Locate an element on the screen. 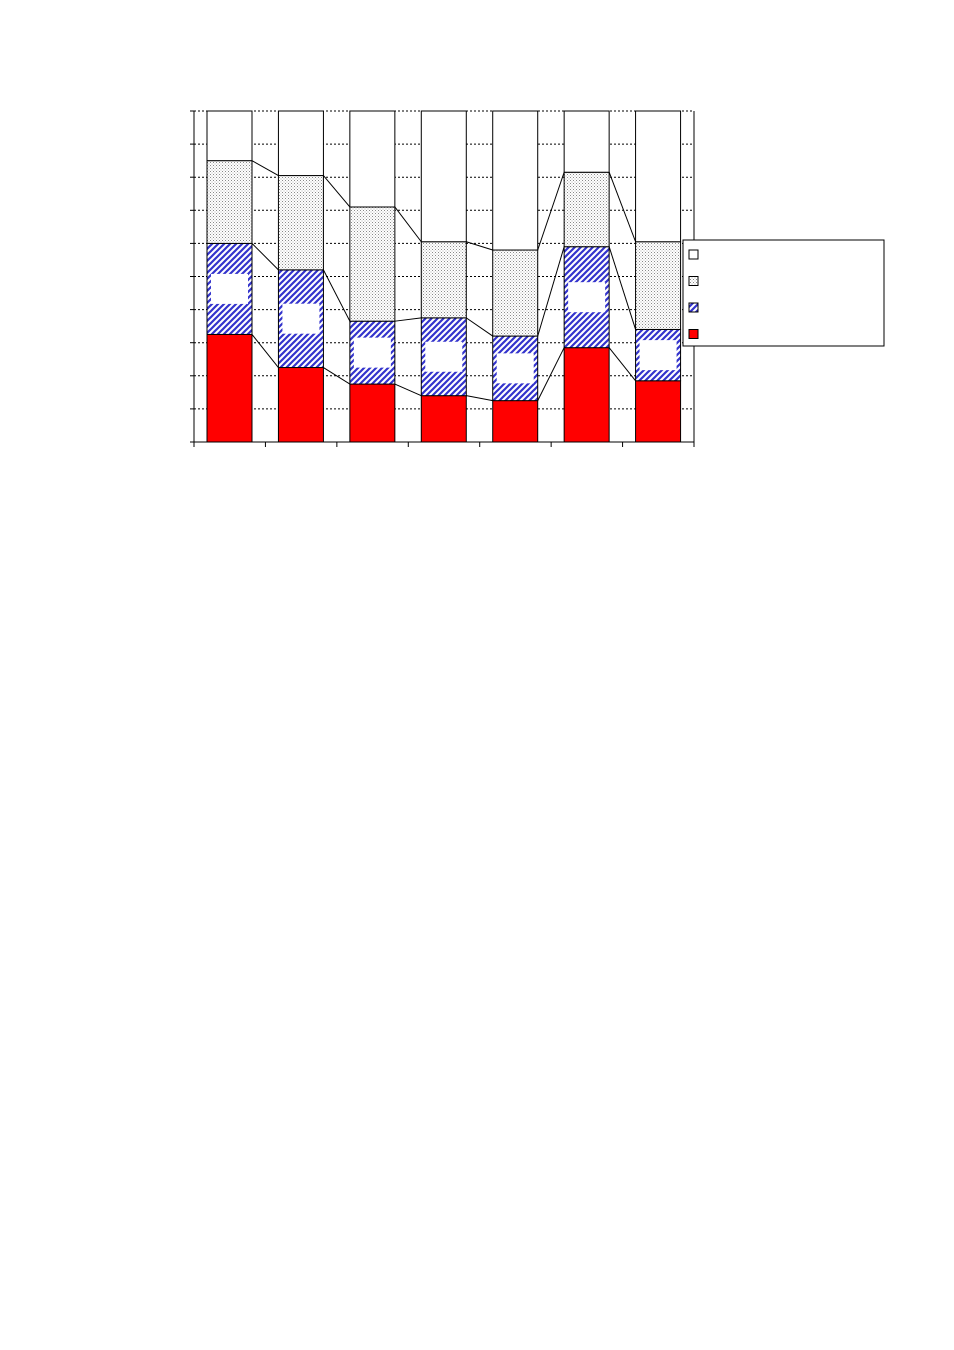 This screenshot has width=954, height=1350. legend is located at coordinates (783, 293).